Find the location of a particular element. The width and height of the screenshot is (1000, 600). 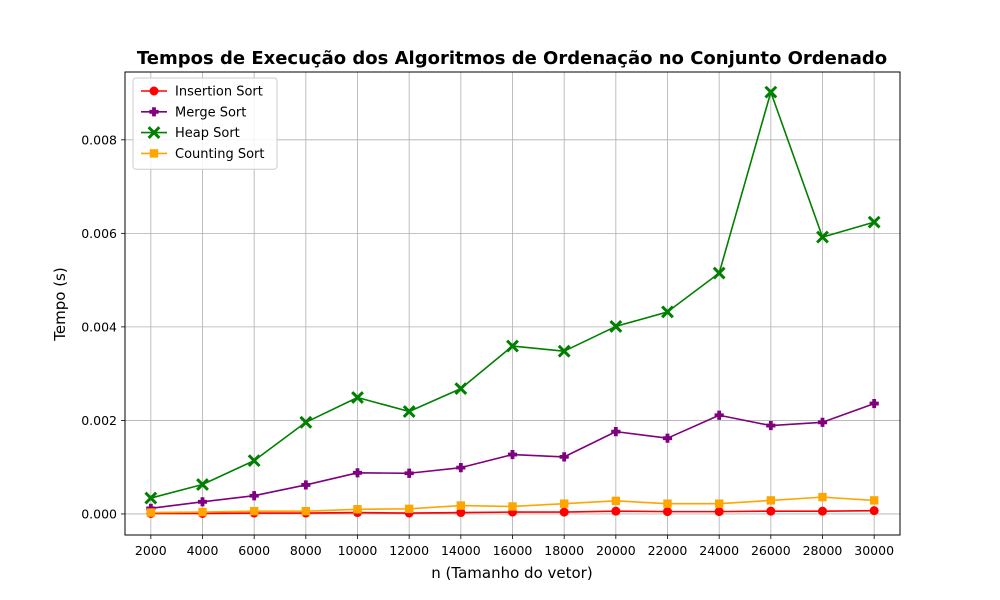

x-axis-label: n (Tamanho do vetor) is located at coordinates (511, 573).